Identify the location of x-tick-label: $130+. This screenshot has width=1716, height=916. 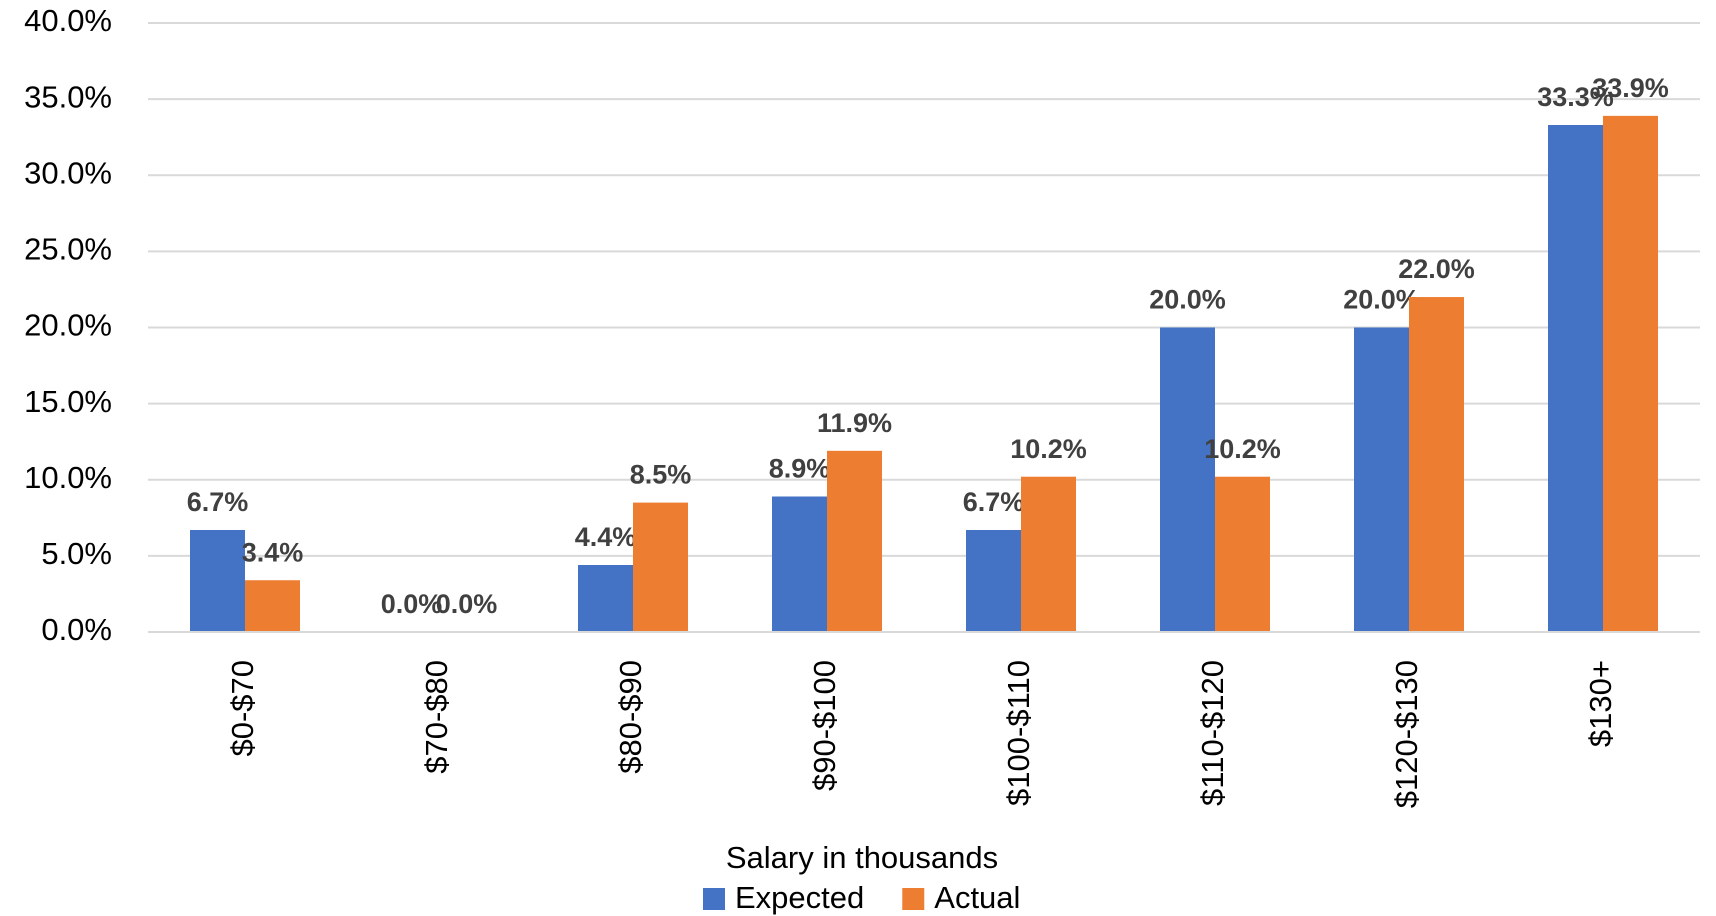
(1600, 703).